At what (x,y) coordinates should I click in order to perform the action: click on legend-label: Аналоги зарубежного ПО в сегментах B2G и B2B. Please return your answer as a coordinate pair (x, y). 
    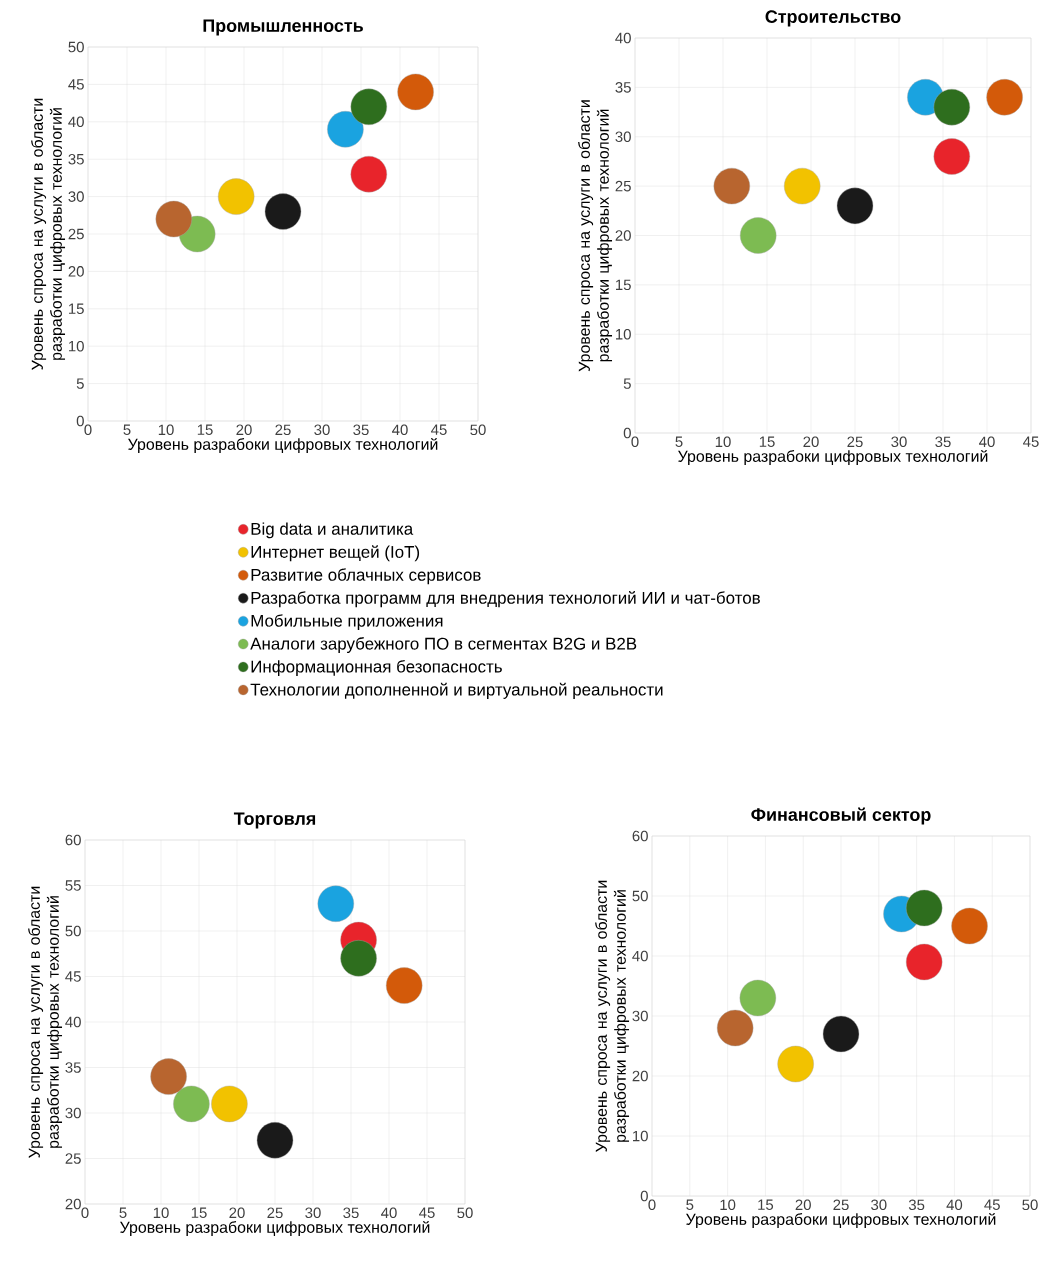
    Looking at the image, I should click on (443, 645).